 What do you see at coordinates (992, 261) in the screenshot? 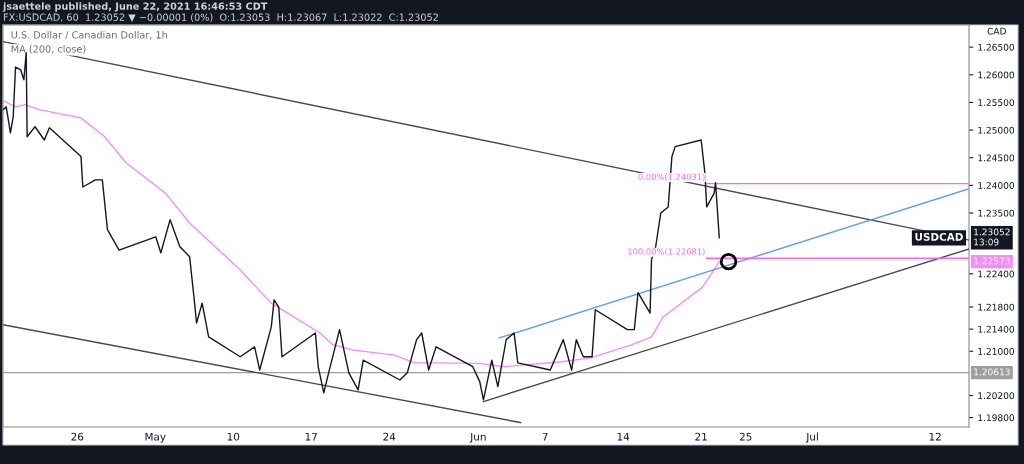
I see `text: 1.22573` at bounding box center [992, 261].